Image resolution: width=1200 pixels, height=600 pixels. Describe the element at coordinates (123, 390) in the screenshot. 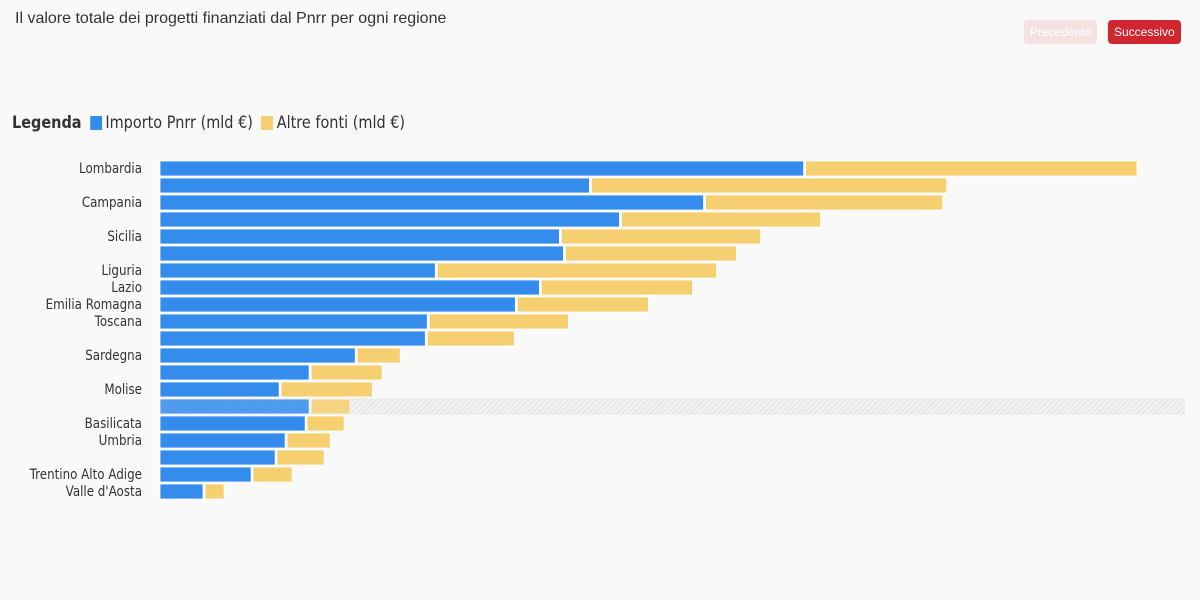

I see `category-label: Molise` at that location.